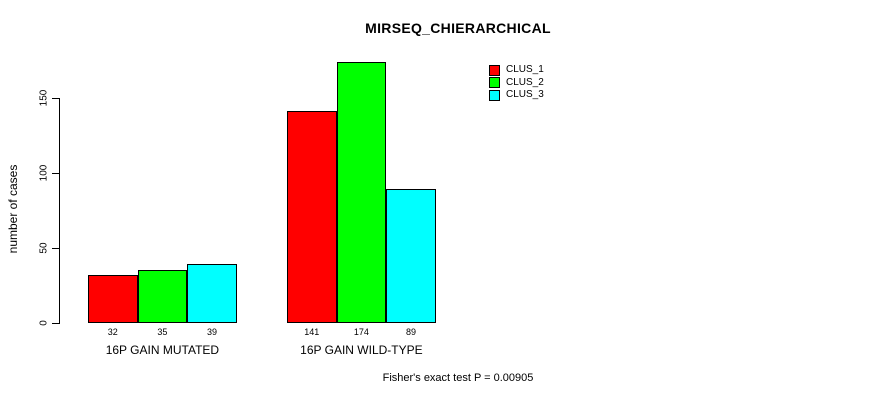 The width and height of the screenshot is (890, 400). Describe the element at coordinates (44, 97) in the screenshot. I see `y-tick-label: 150` at that location.